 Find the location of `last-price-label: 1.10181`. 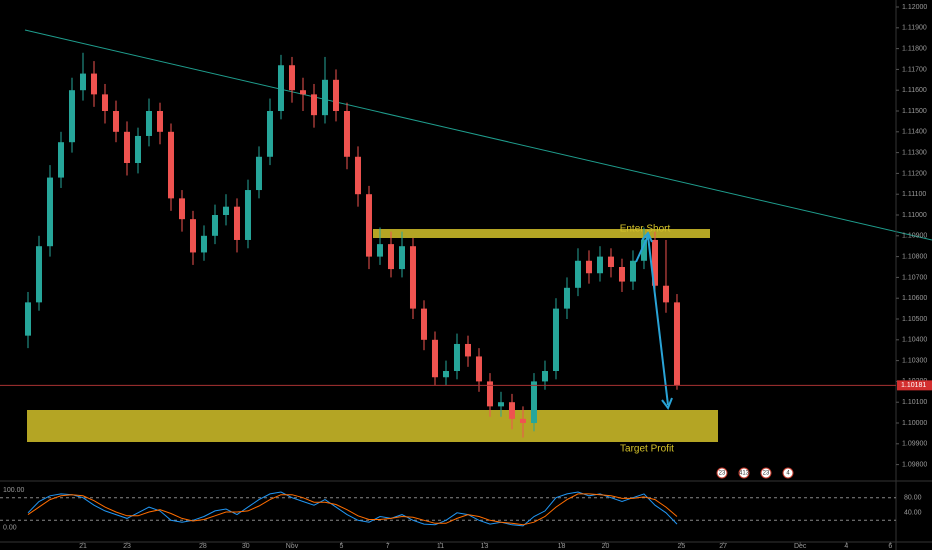

last-price-label: 1.10181 is located at coordinates (913, 385).